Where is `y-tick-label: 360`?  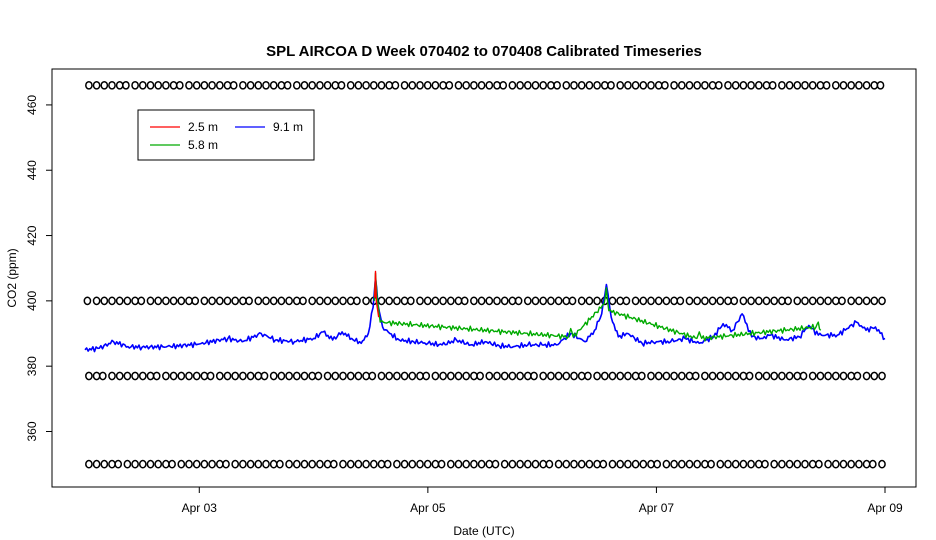
y-tick-label: 360 is located at coordinates (32, 431).